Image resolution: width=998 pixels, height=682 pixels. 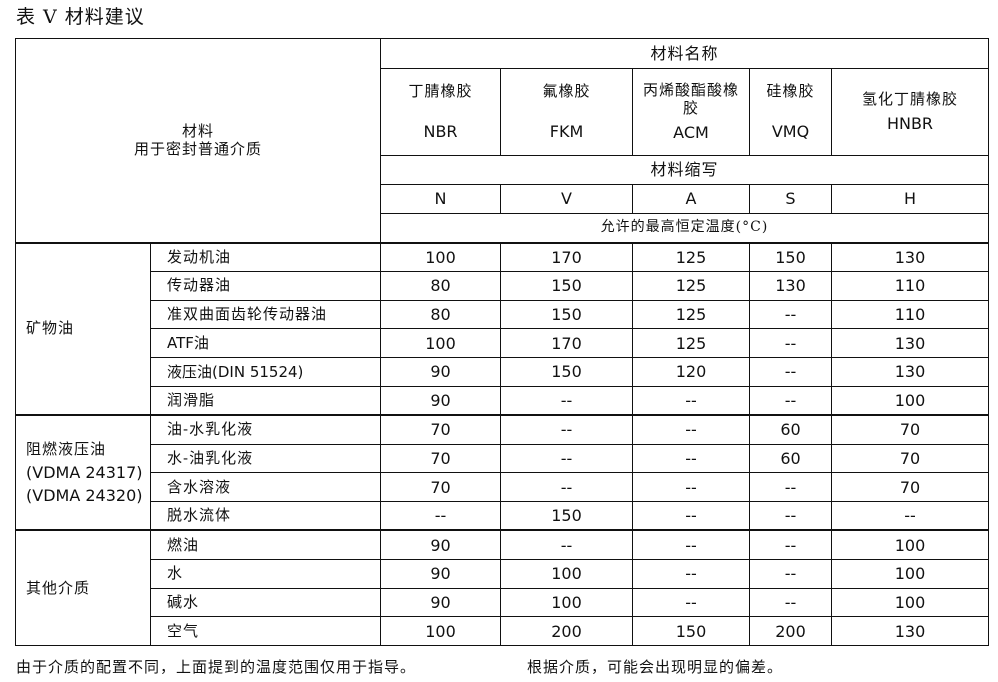 I want to click on category-cell: 阻燃液压油 (VDMA 24317) (VDMA 24320), so click(x=83, y=472).